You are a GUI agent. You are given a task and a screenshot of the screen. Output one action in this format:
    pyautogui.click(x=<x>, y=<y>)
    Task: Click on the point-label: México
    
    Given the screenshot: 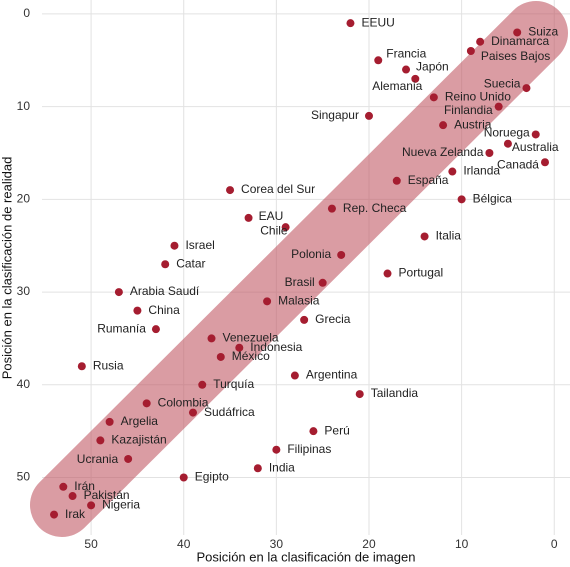 What is the action you would take?
    pyautogui.click(x=251, y=356)
    